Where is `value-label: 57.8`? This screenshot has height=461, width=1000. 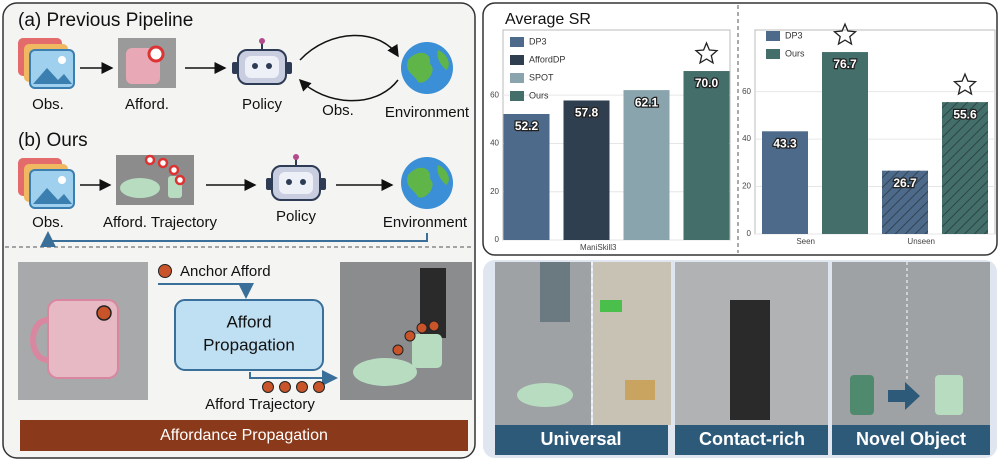
value-label: 57.8 is located at coordinates (587, 113).